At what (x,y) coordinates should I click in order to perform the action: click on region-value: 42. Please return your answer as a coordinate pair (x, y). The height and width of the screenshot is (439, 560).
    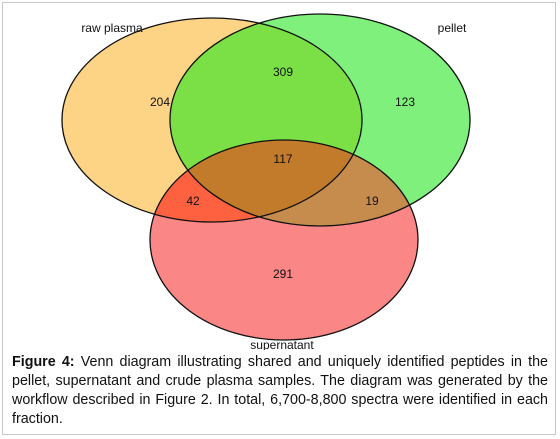
    Looking at the image, I should click on (193, 201).